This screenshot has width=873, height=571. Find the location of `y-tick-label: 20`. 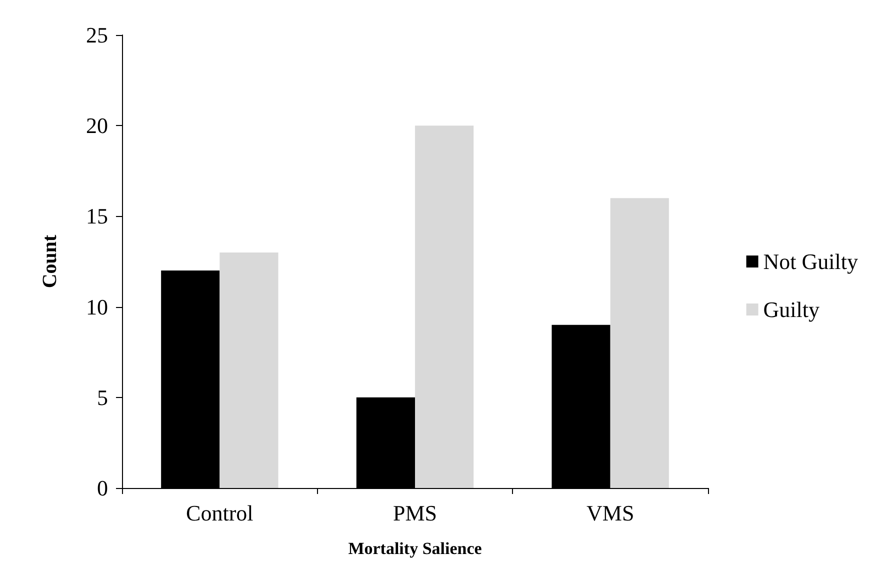

y-tick-label: 20 is located at coordinates (97, 125).